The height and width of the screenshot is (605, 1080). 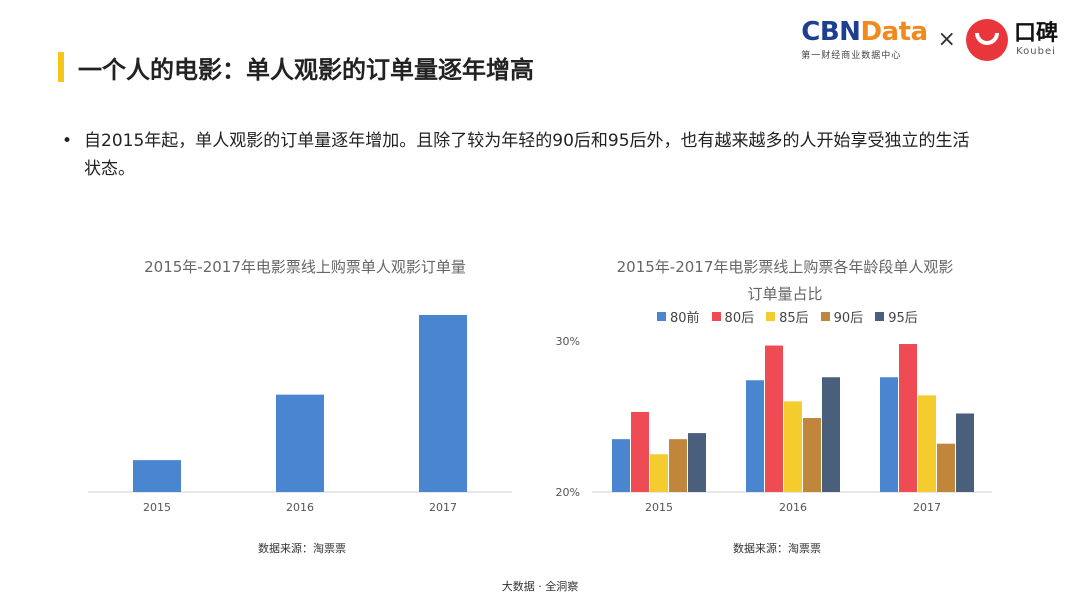 What do you see at coordinates (568, 341) in the screenshot?
I see `chart2-ytick-1: 30%` at bounding box center [568, 341].